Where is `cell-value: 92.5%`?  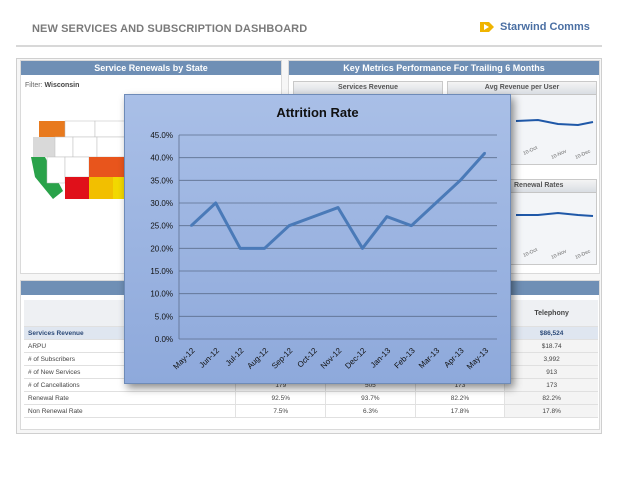
cell-value: 92.5% is located at coordinates (280, 398).